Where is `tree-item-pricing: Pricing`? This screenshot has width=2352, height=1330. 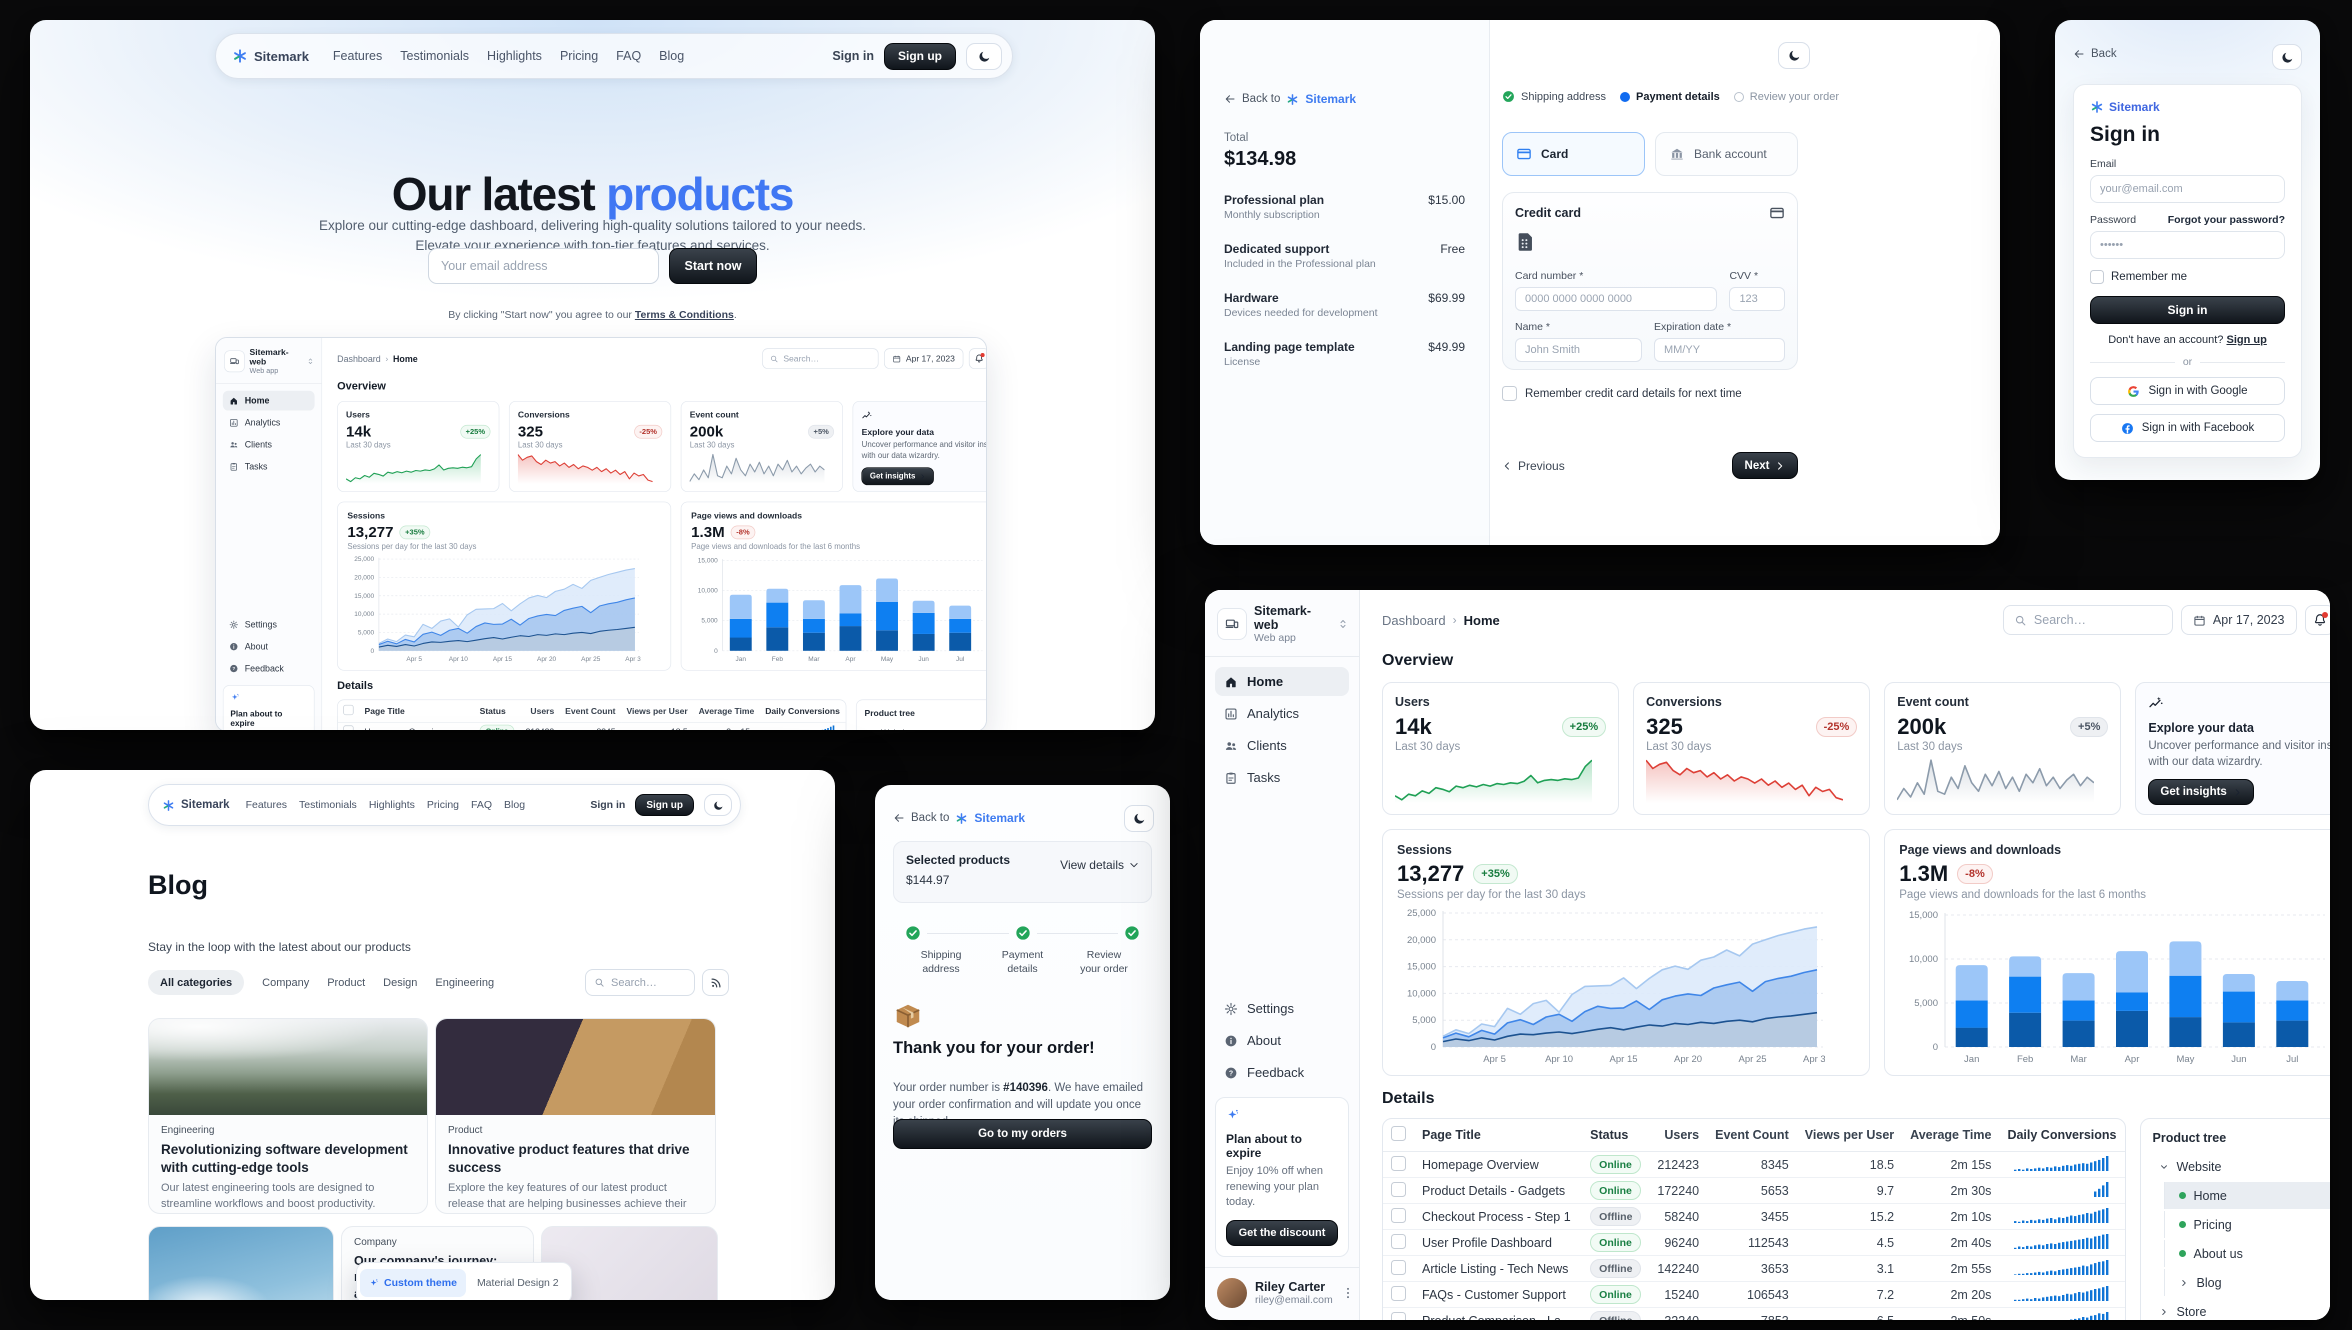 tree-item-pricing: Pricing is located at coordinates (2246, 1224).